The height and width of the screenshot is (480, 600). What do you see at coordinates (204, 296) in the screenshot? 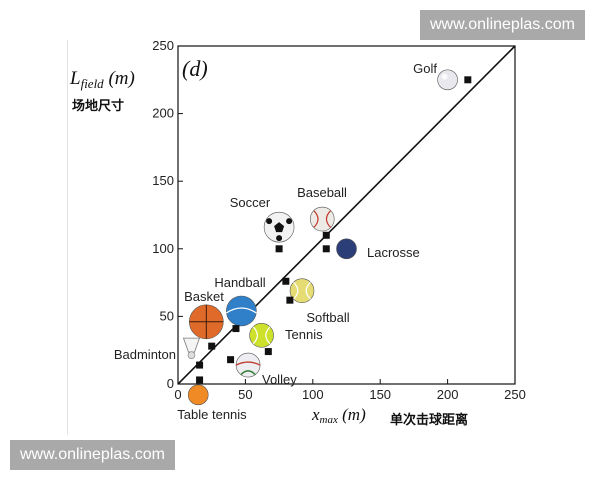
I see `label-basket: Basket` at bounding box center [204, 296].